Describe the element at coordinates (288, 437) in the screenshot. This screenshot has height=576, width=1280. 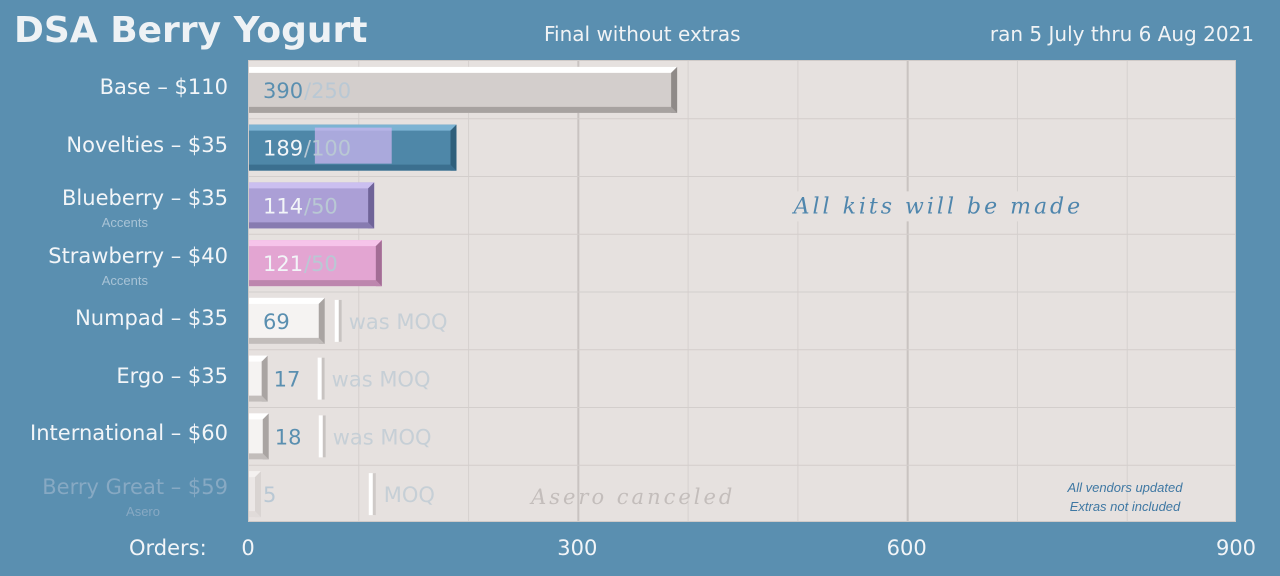
I see `data-label: 18` at that location.